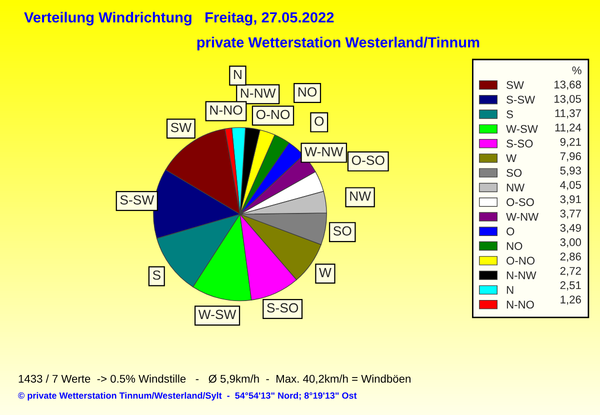  What do you see at coordinates (515, 188) in the screenshot?
I see `legend-label: NW` at bounding box center [515, 188].